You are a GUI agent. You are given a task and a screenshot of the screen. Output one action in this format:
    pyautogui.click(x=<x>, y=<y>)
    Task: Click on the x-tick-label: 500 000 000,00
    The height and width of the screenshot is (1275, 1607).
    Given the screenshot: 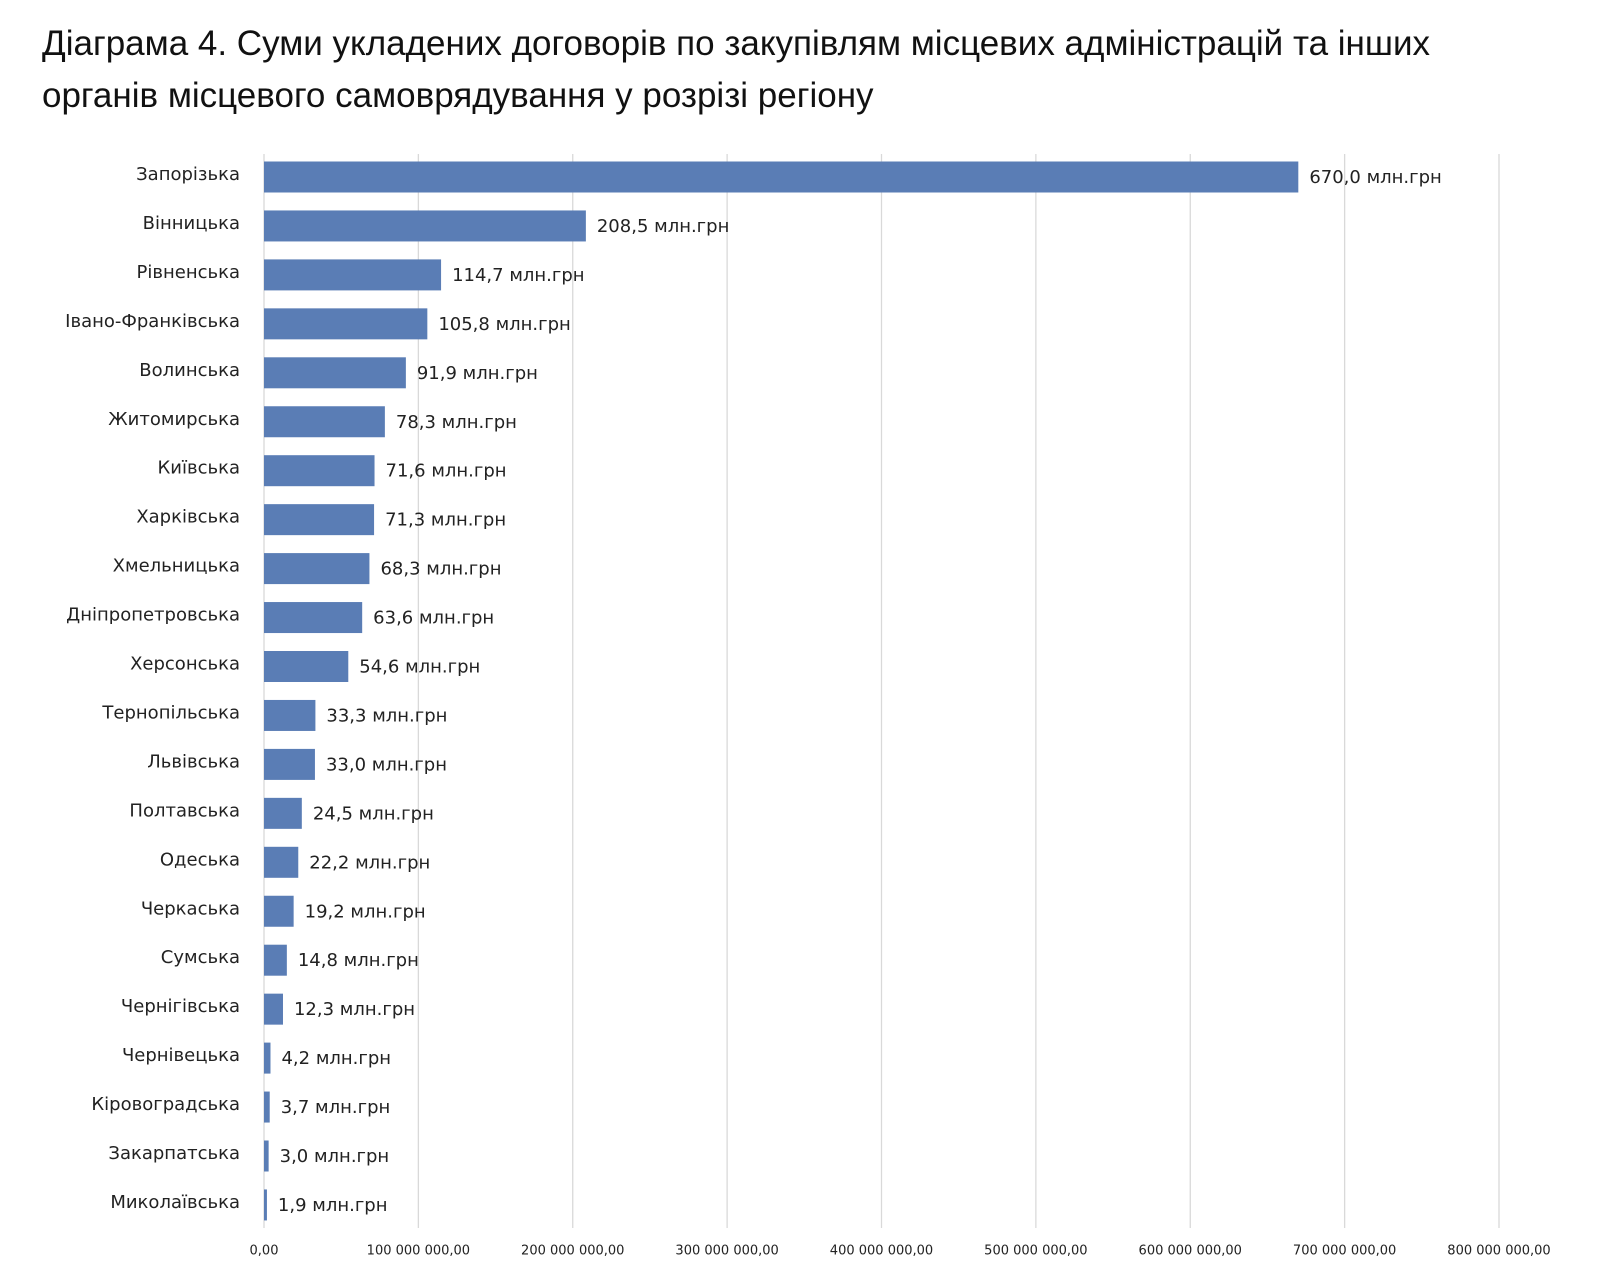 What is the action you would take?
    pyautogui.click(x=1035, y=1251)
    